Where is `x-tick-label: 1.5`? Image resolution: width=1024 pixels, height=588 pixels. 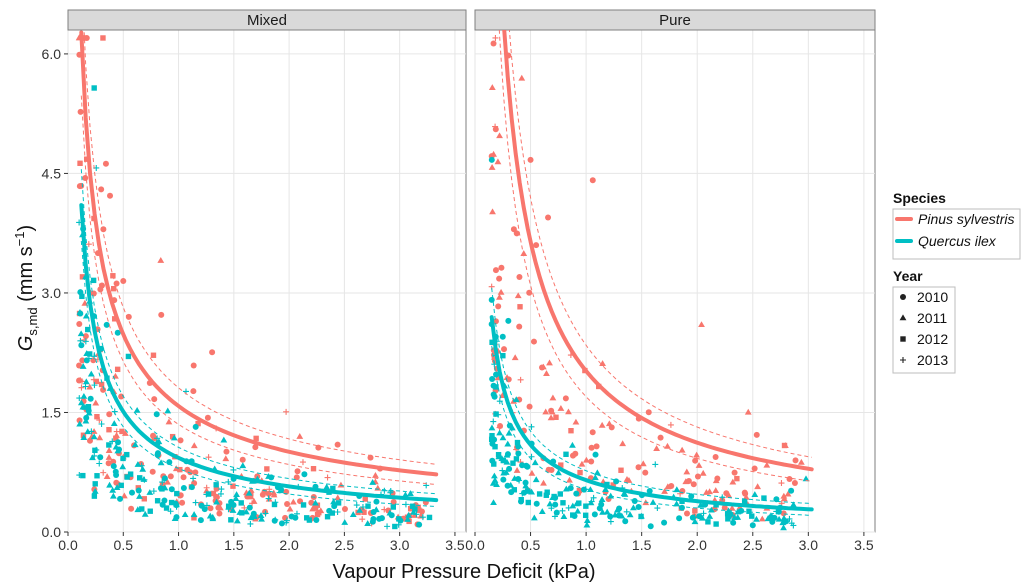
x-tick-label: 1.5 is located at coordinates (642, 545).